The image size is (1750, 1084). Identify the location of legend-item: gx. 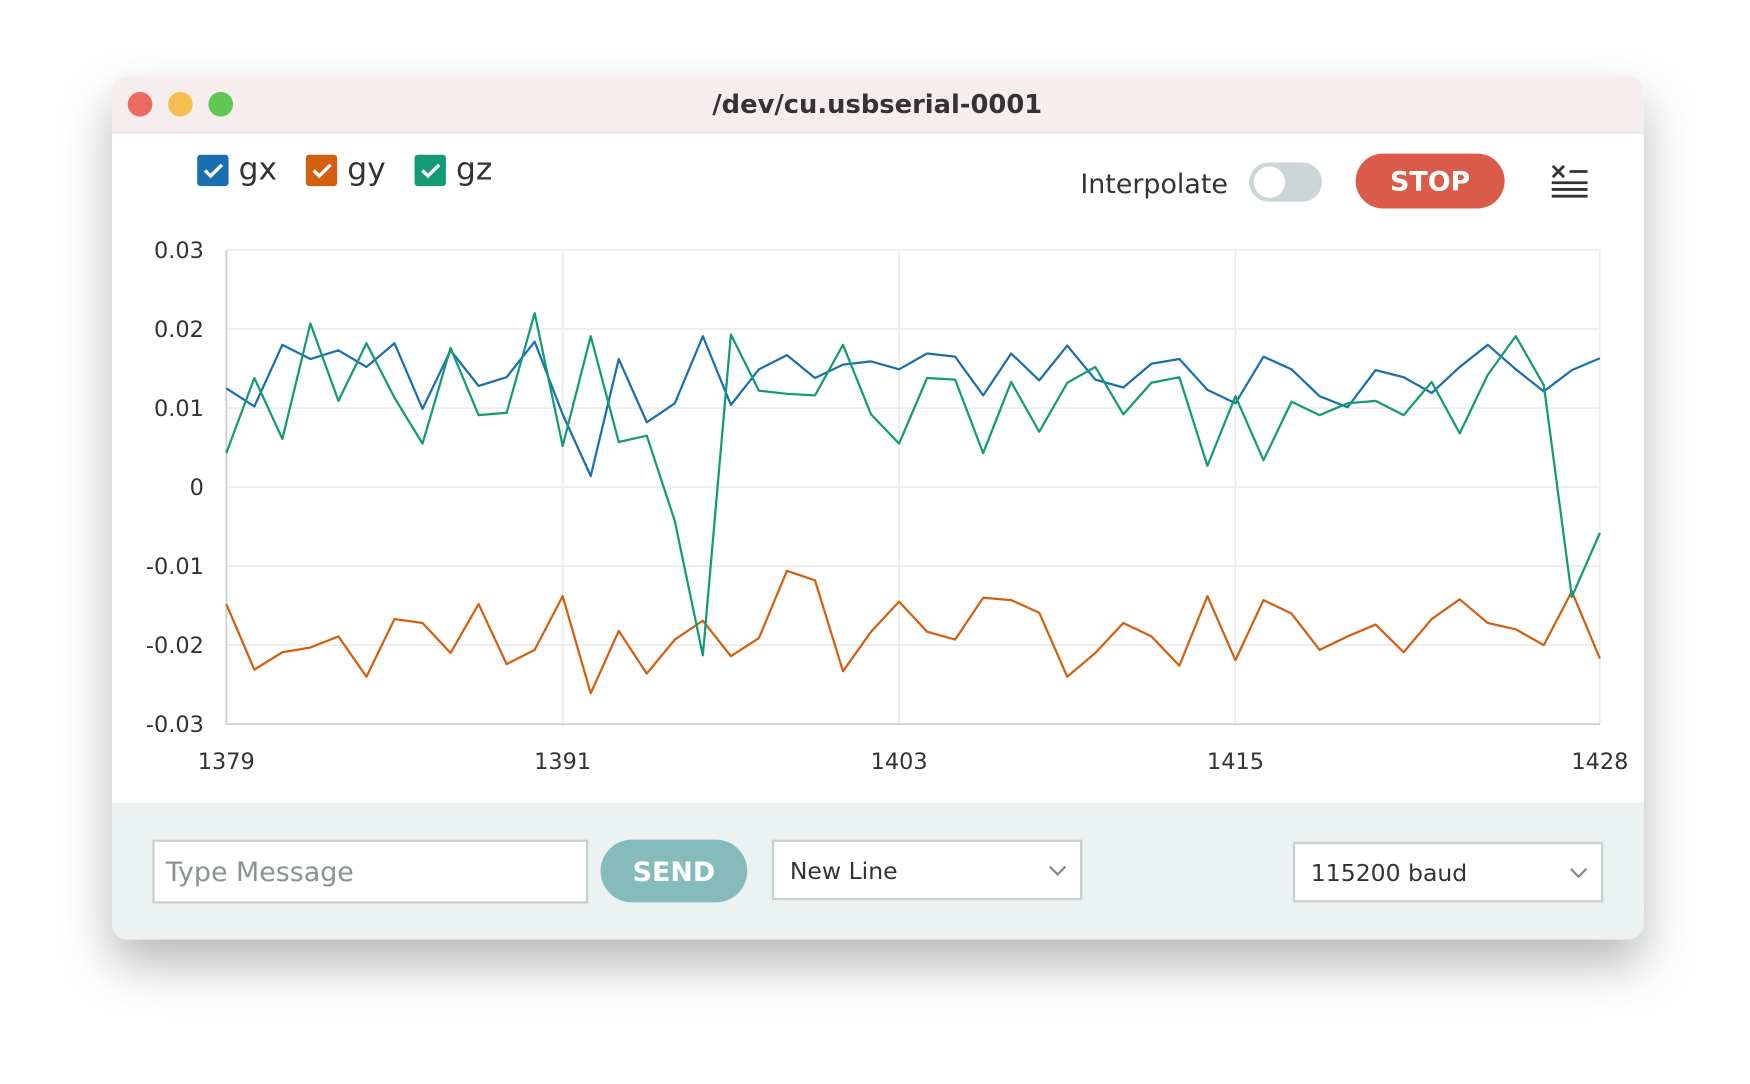
(237, 169).